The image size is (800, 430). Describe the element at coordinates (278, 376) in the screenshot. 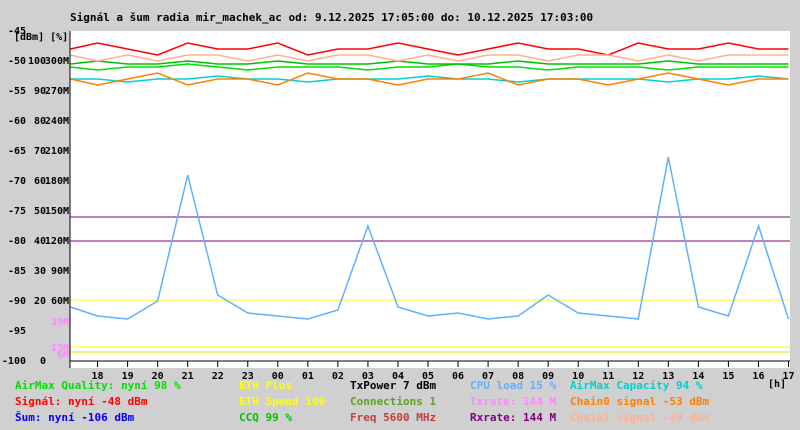

I see `x-tick-label: 00` at that location.